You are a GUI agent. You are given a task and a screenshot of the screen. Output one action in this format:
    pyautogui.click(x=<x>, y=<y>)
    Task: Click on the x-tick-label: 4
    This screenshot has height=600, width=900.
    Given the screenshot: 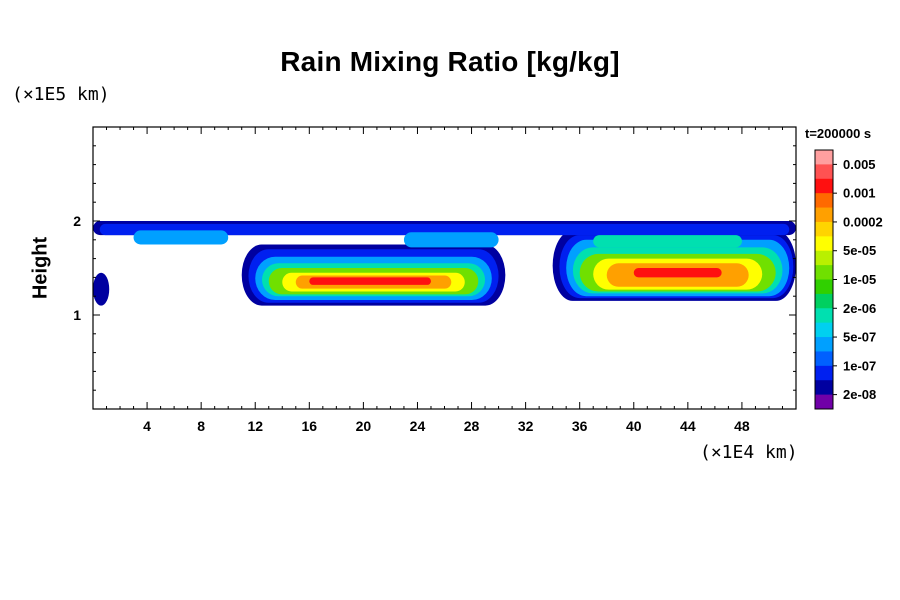 What is the action you would take?
    pyautogui.click(x=147, y=426)
    